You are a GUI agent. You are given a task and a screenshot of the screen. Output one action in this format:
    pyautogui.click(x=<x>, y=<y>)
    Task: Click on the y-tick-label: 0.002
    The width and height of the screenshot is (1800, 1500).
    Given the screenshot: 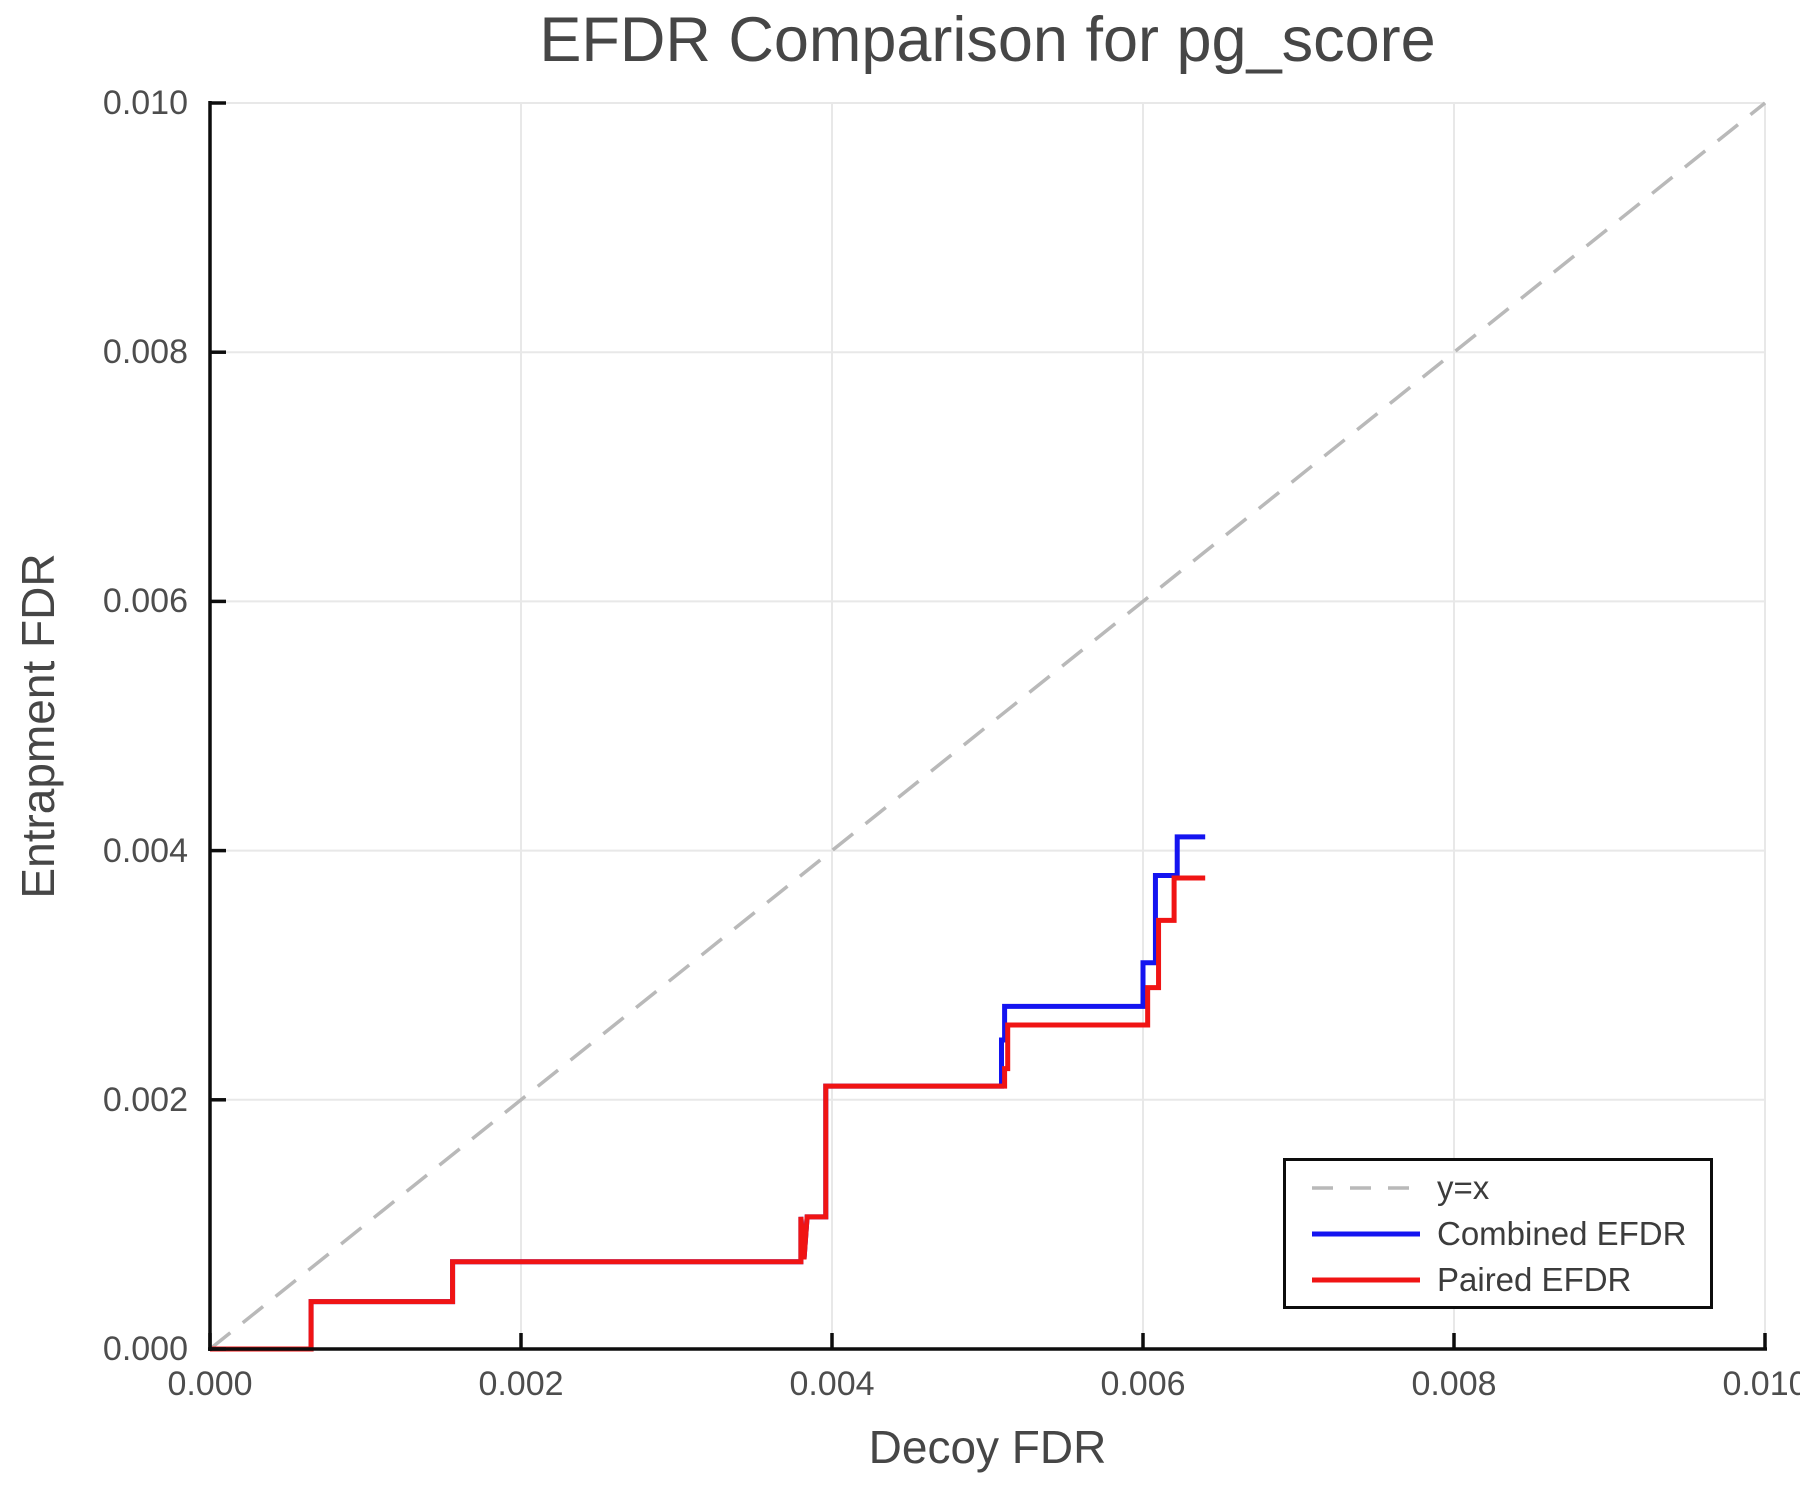 What is the action you would take?
    pyautogui.click(x=145, y=1099)
    